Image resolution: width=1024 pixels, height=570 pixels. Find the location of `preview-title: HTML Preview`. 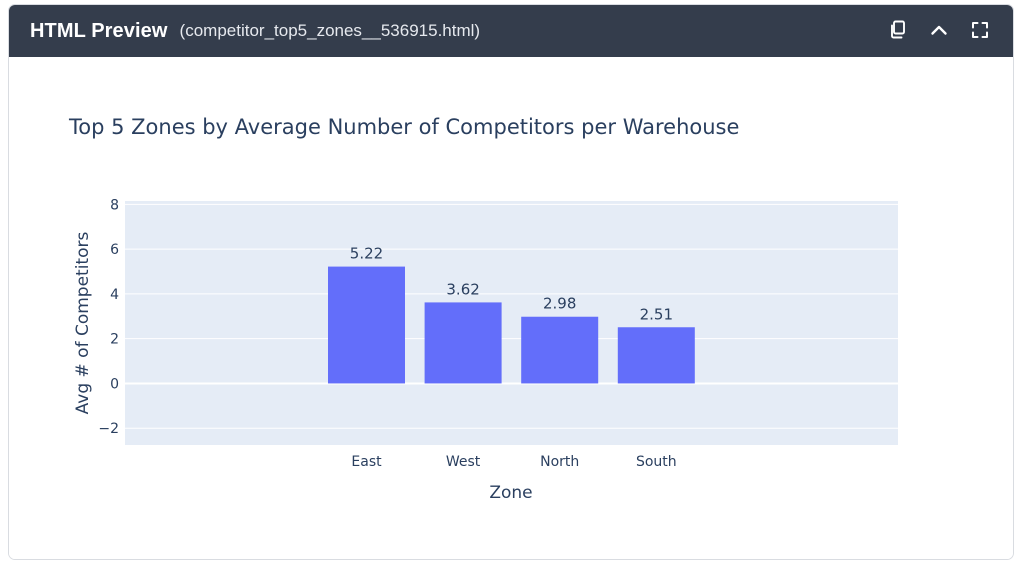

preview-title: HTML Preview is located at coordinates (99, 30).